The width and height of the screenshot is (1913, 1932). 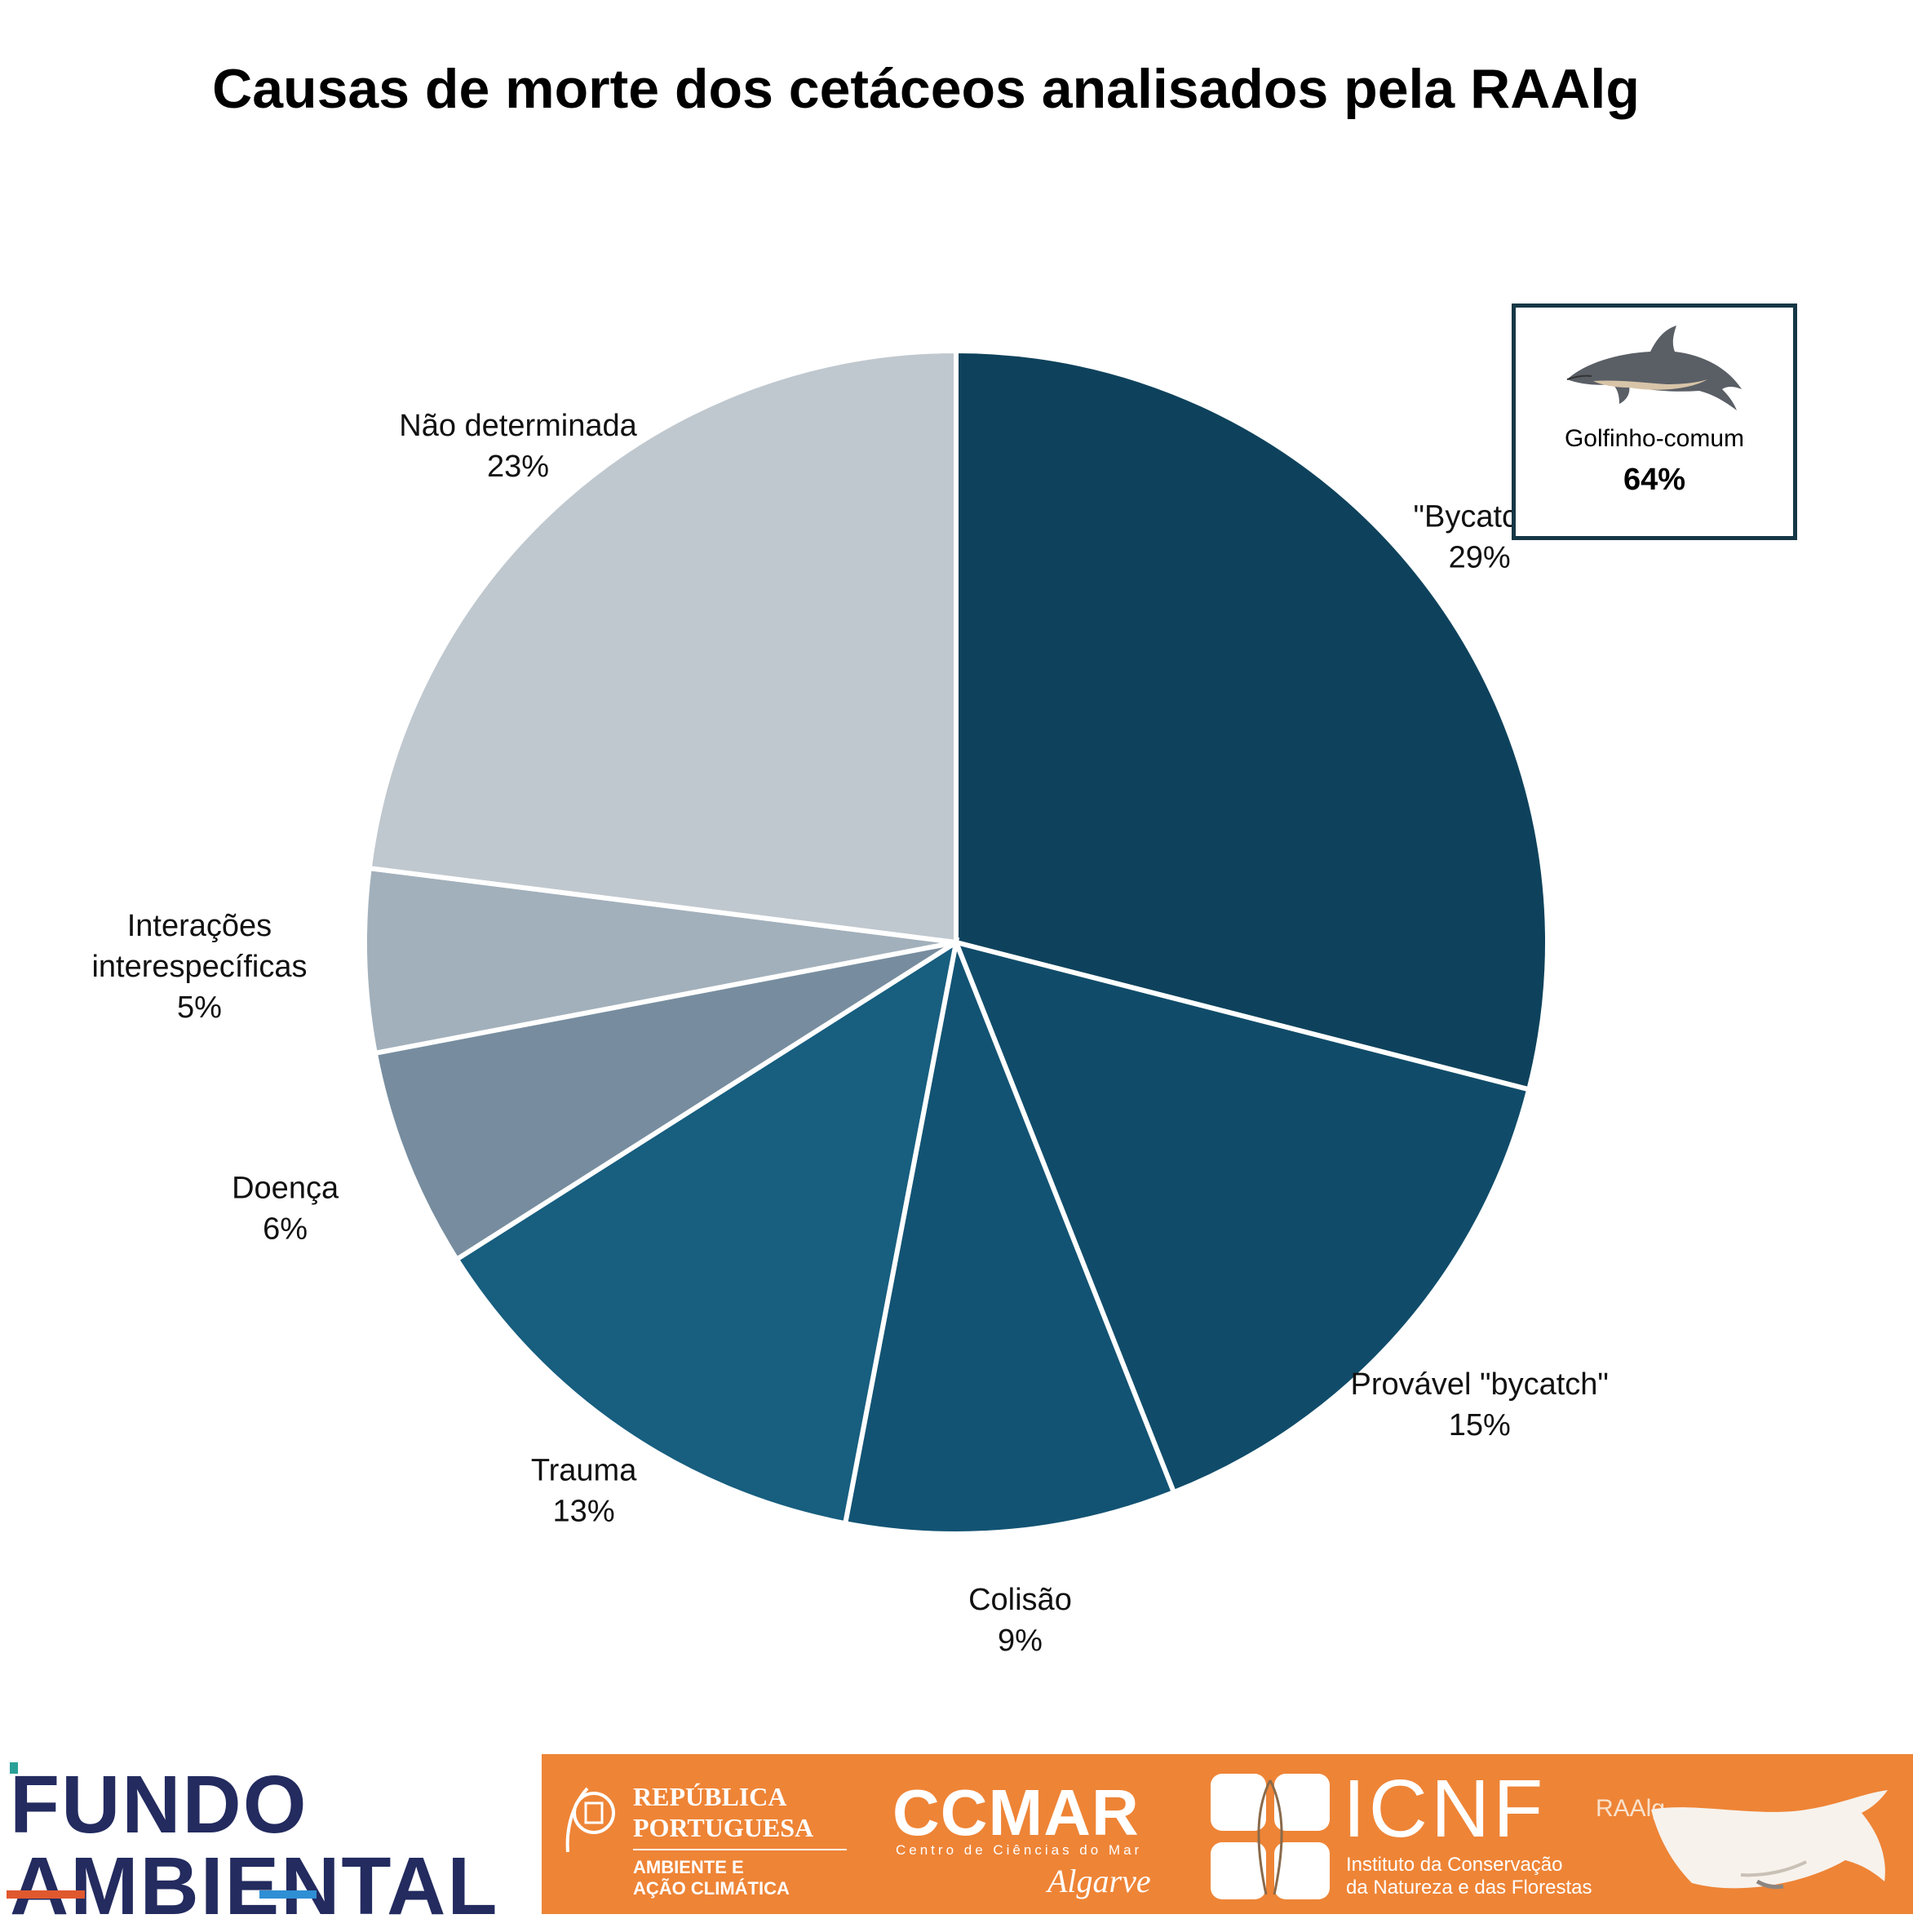 What do you see at coordinates (159, 1804) in the screenshot?
I see `fundo-ambiental-line1: FUNDO` at bounding box center [159, 1804].